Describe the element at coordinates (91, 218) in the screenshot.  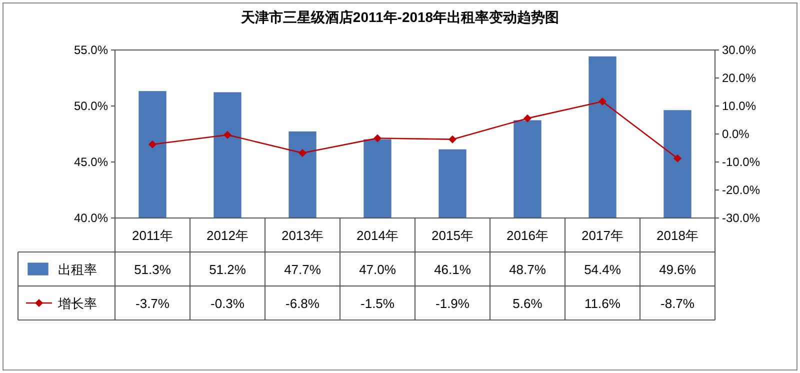
I see `y-tick-label: 40.0%` at that location.